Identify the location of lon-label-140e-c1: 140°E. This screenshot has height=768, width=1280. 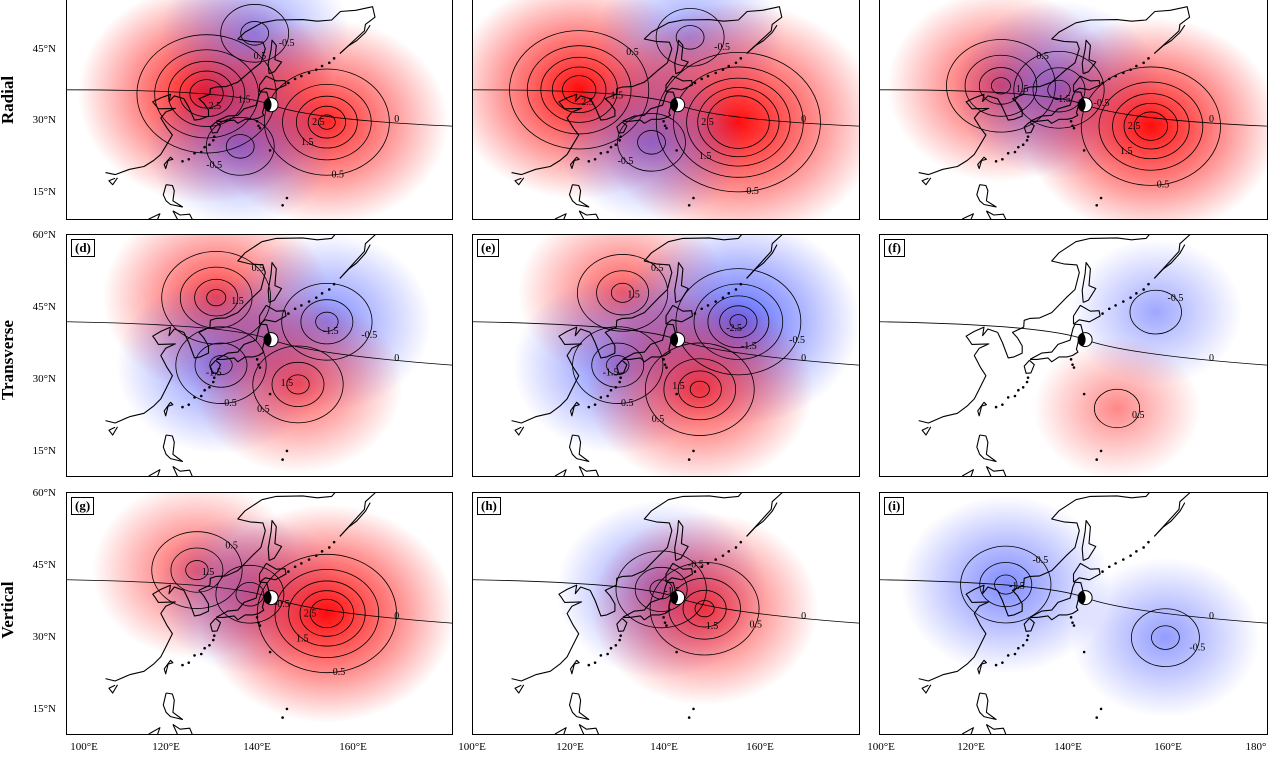
(257, 747).